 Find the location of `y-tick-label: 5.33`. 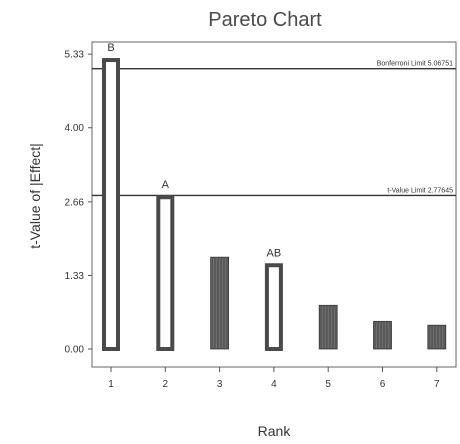

y-tick-label: 5.33 is located at coordinates (75, 55).